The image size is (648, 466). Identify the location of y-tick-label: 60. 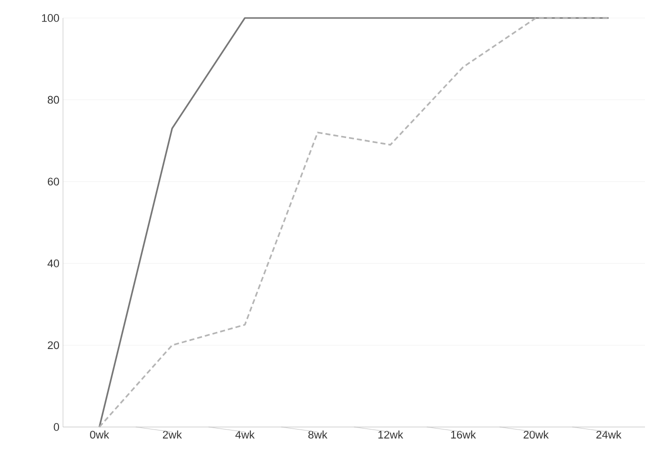
(54, 182).